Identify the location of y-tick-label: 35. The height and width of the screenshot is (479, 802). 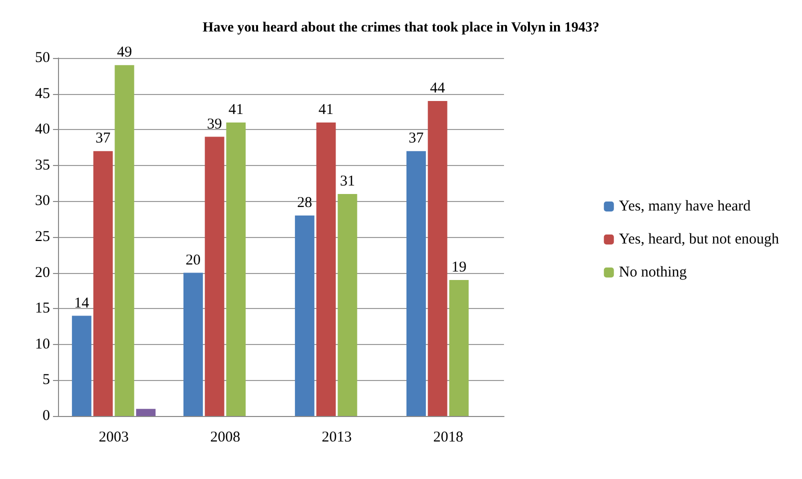
(42, 165).